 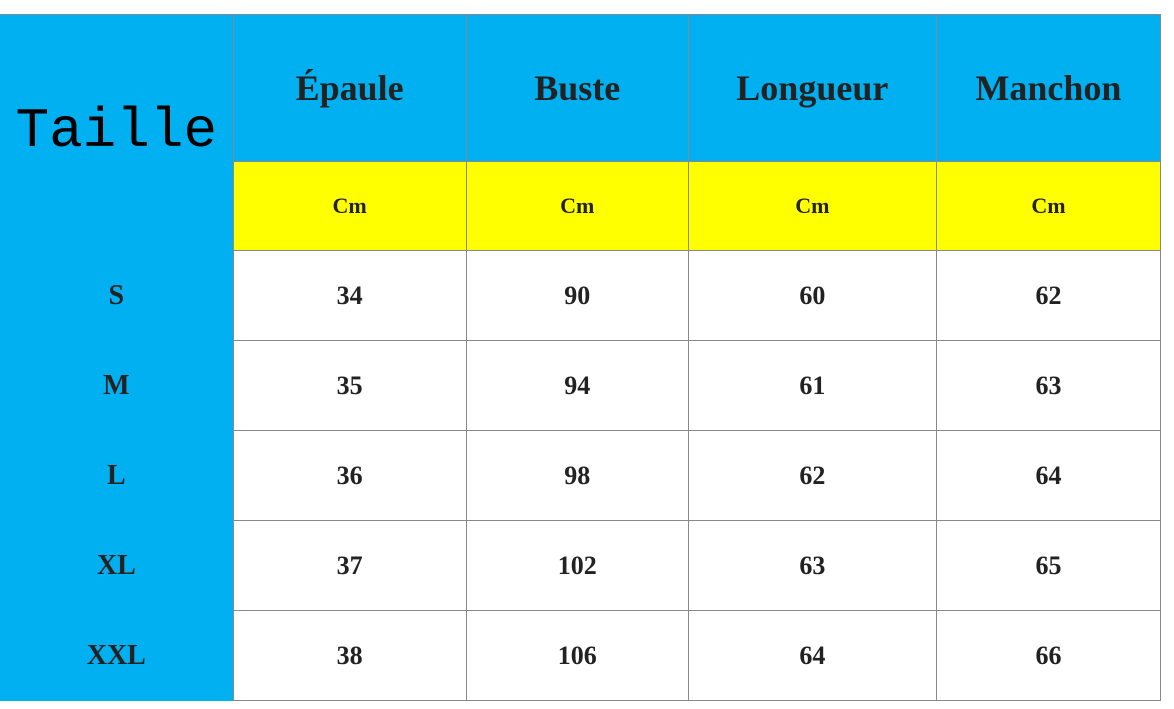 I want to click on table-row: XXL 38 106 64 66, so click(x=581, y=655).